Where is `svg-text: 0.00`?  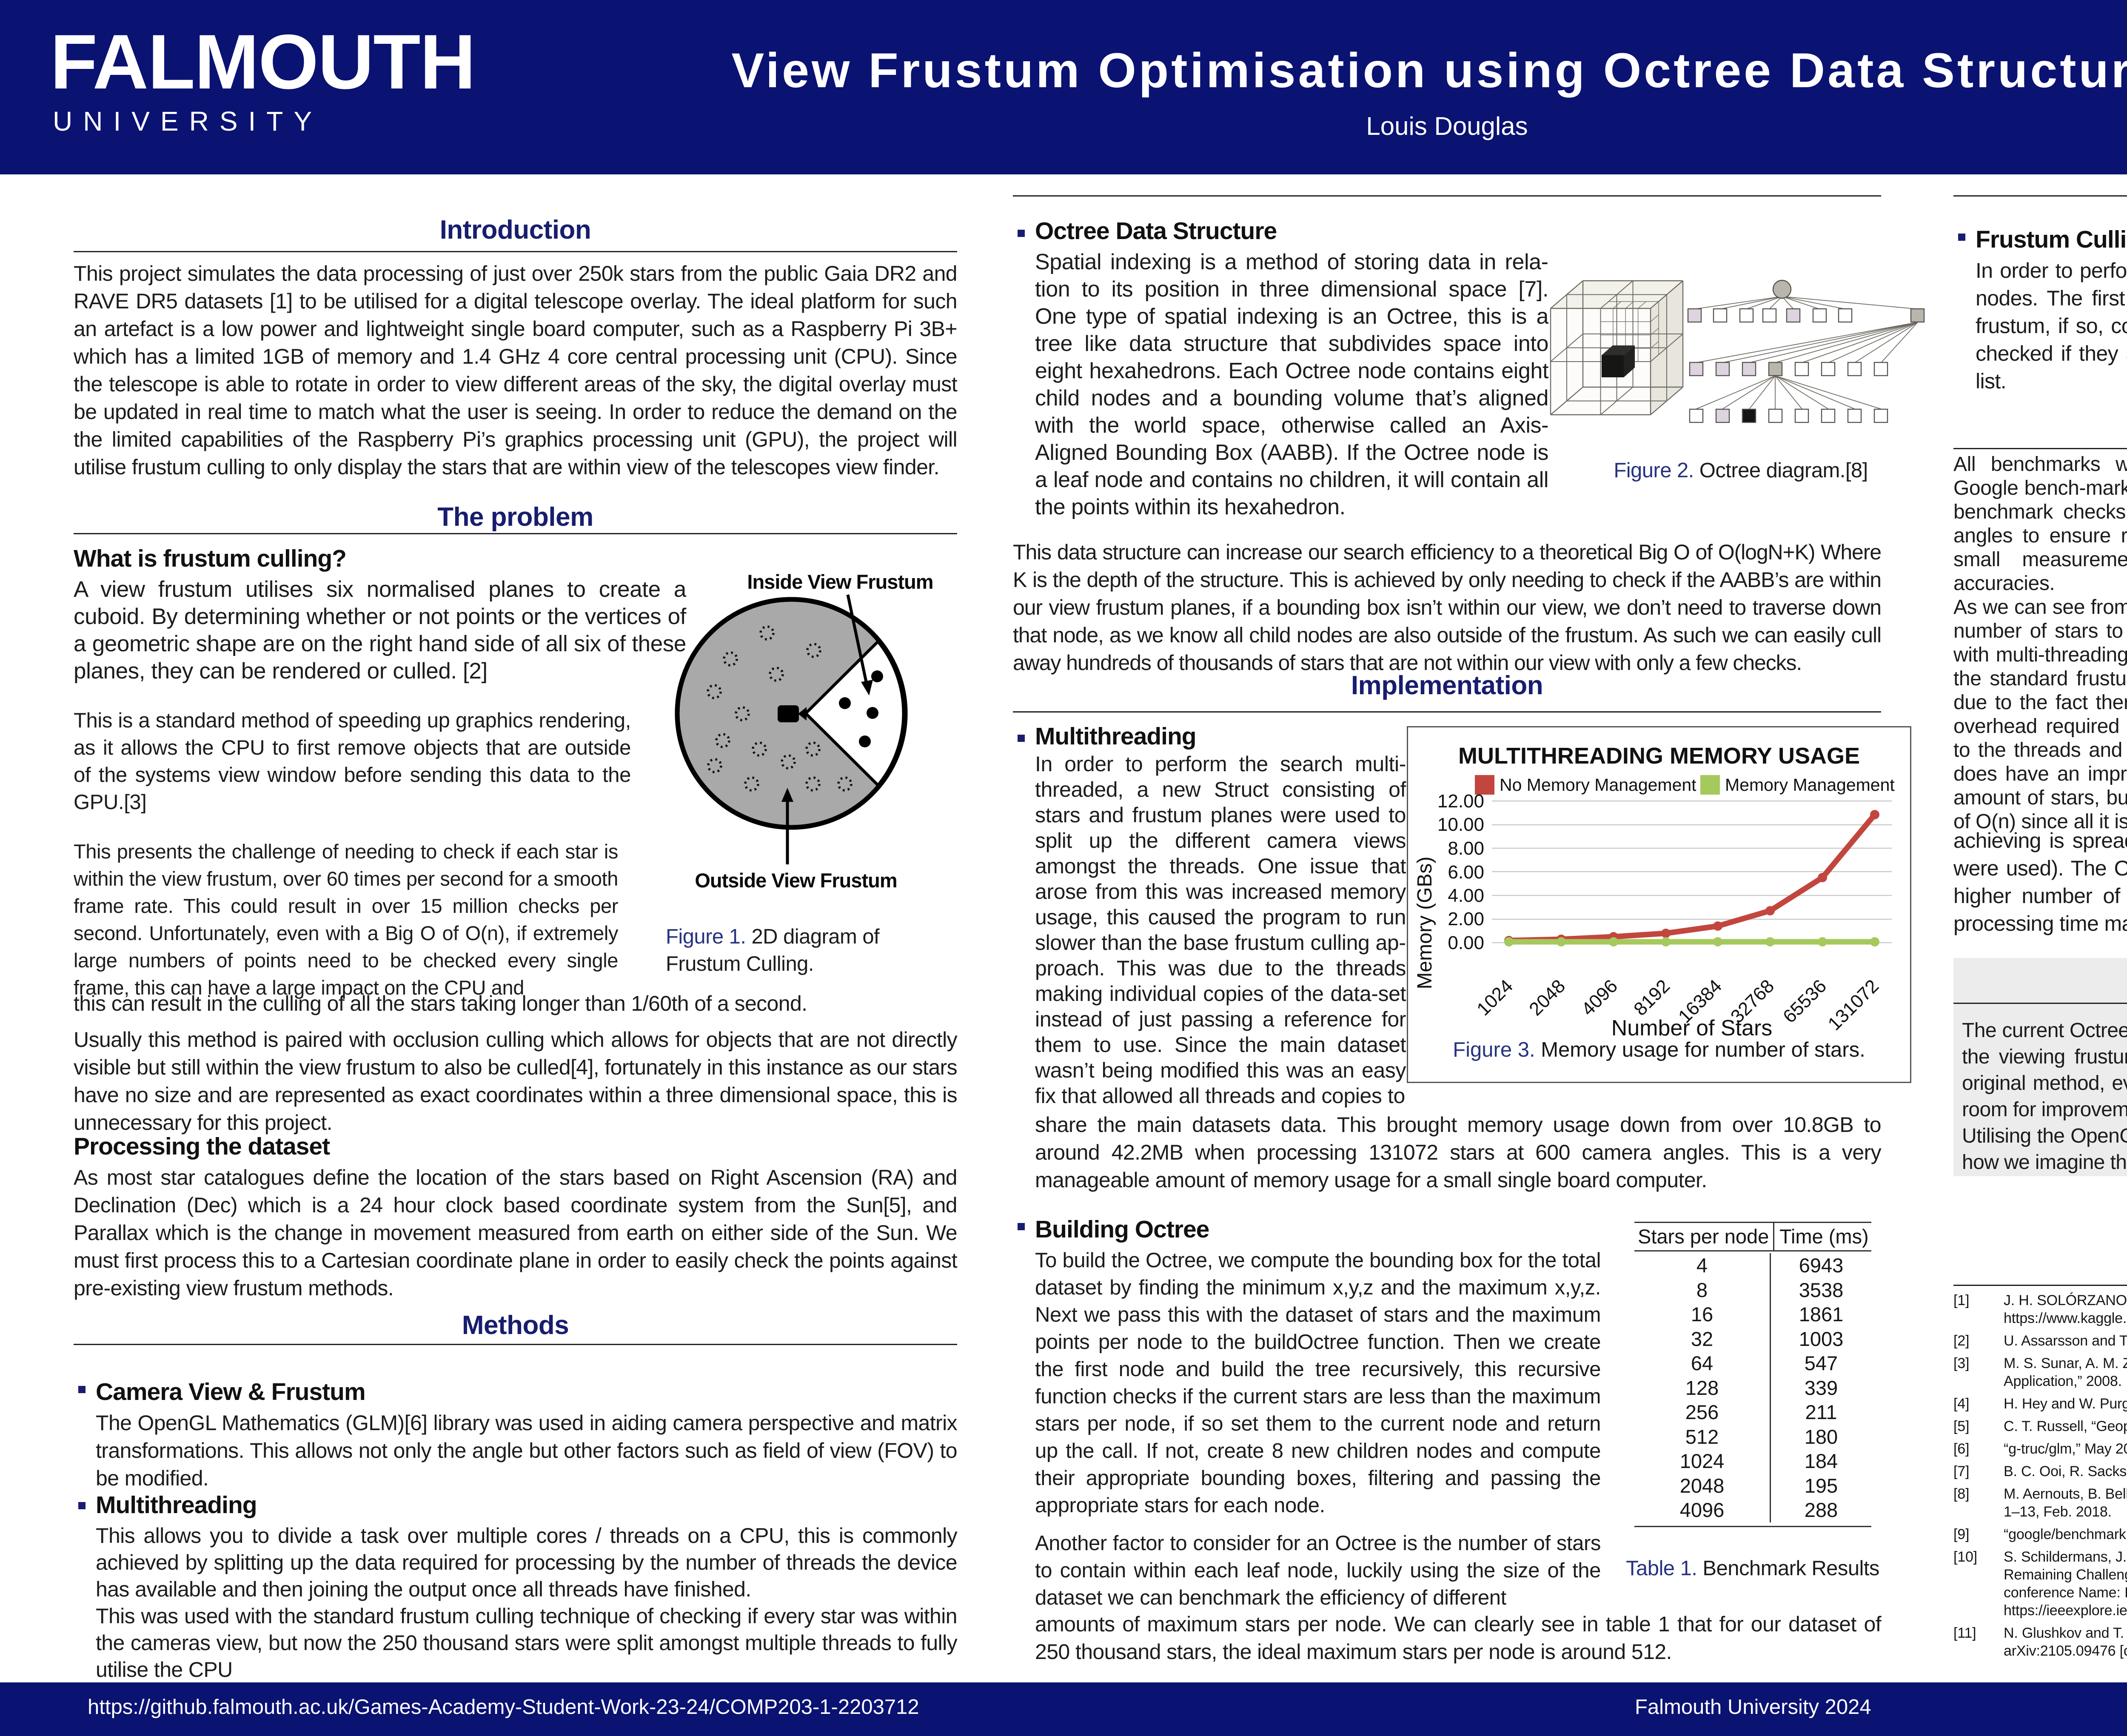
svg-text: 0.00 is located at coordinates (1466, 942).